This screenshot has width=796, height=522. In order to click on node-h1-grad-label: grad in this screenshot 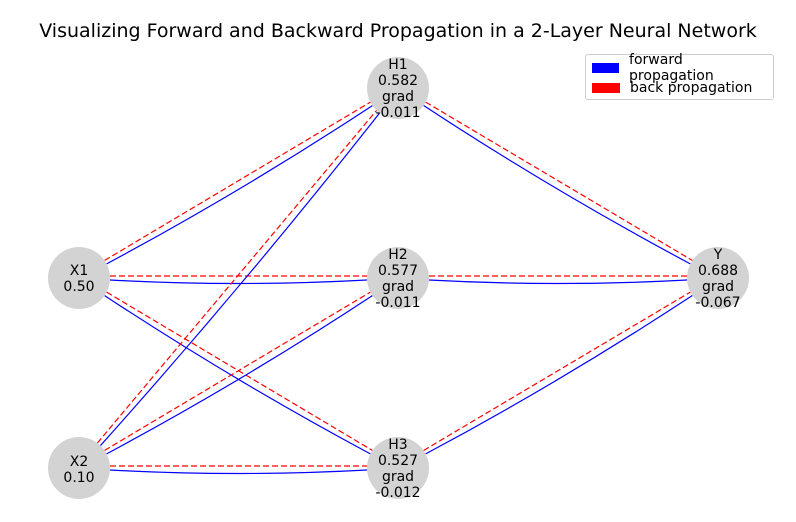, I will do `click(398, 97)`.